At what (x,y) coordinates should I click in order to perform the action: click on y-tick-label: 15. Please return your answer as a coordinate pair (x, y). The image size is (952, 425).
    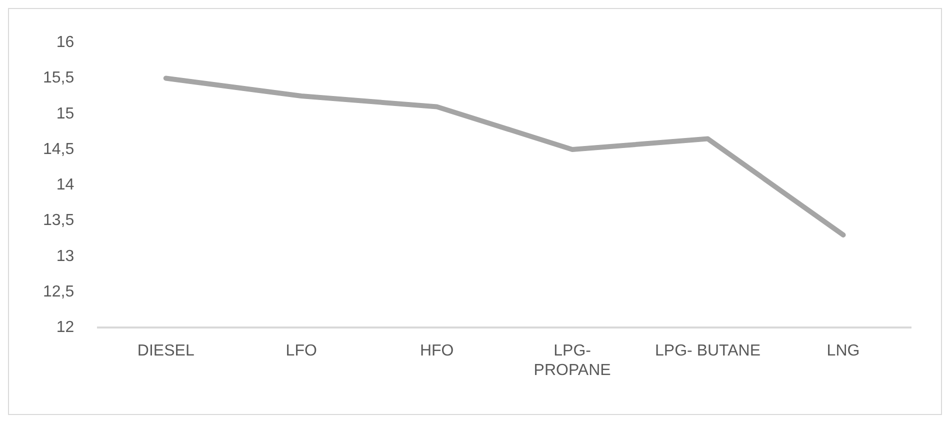
    Looking at the image, I should click on (65, 113).